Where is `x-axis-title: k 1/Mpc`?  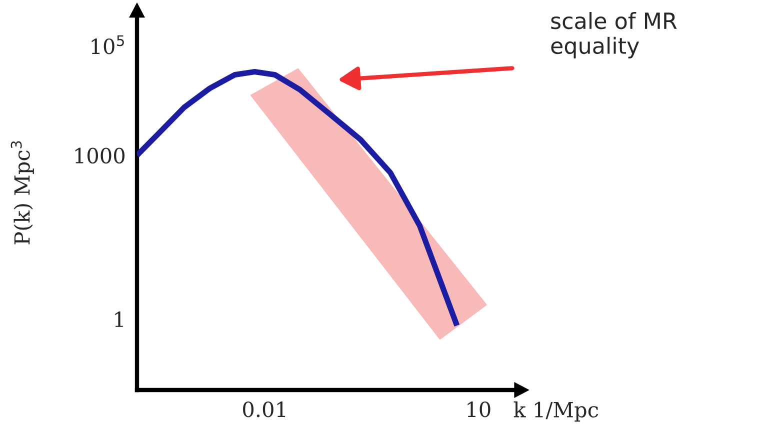 x-axis-title: k 1/Mpc is located at coordinates (556, 411).